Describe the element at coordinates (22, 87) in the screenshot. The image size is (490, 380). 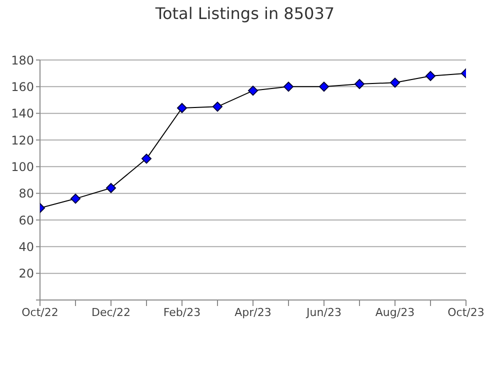
I see `y-tick-label: 160` at that location.